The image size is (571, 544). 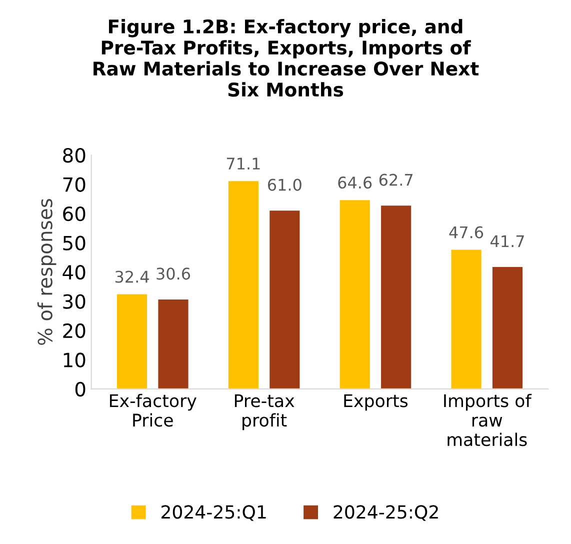 What do you see at coordinates (395, 180) in the screenshot?
I see `data-label: 62.7` at bounding box center [395, 180].